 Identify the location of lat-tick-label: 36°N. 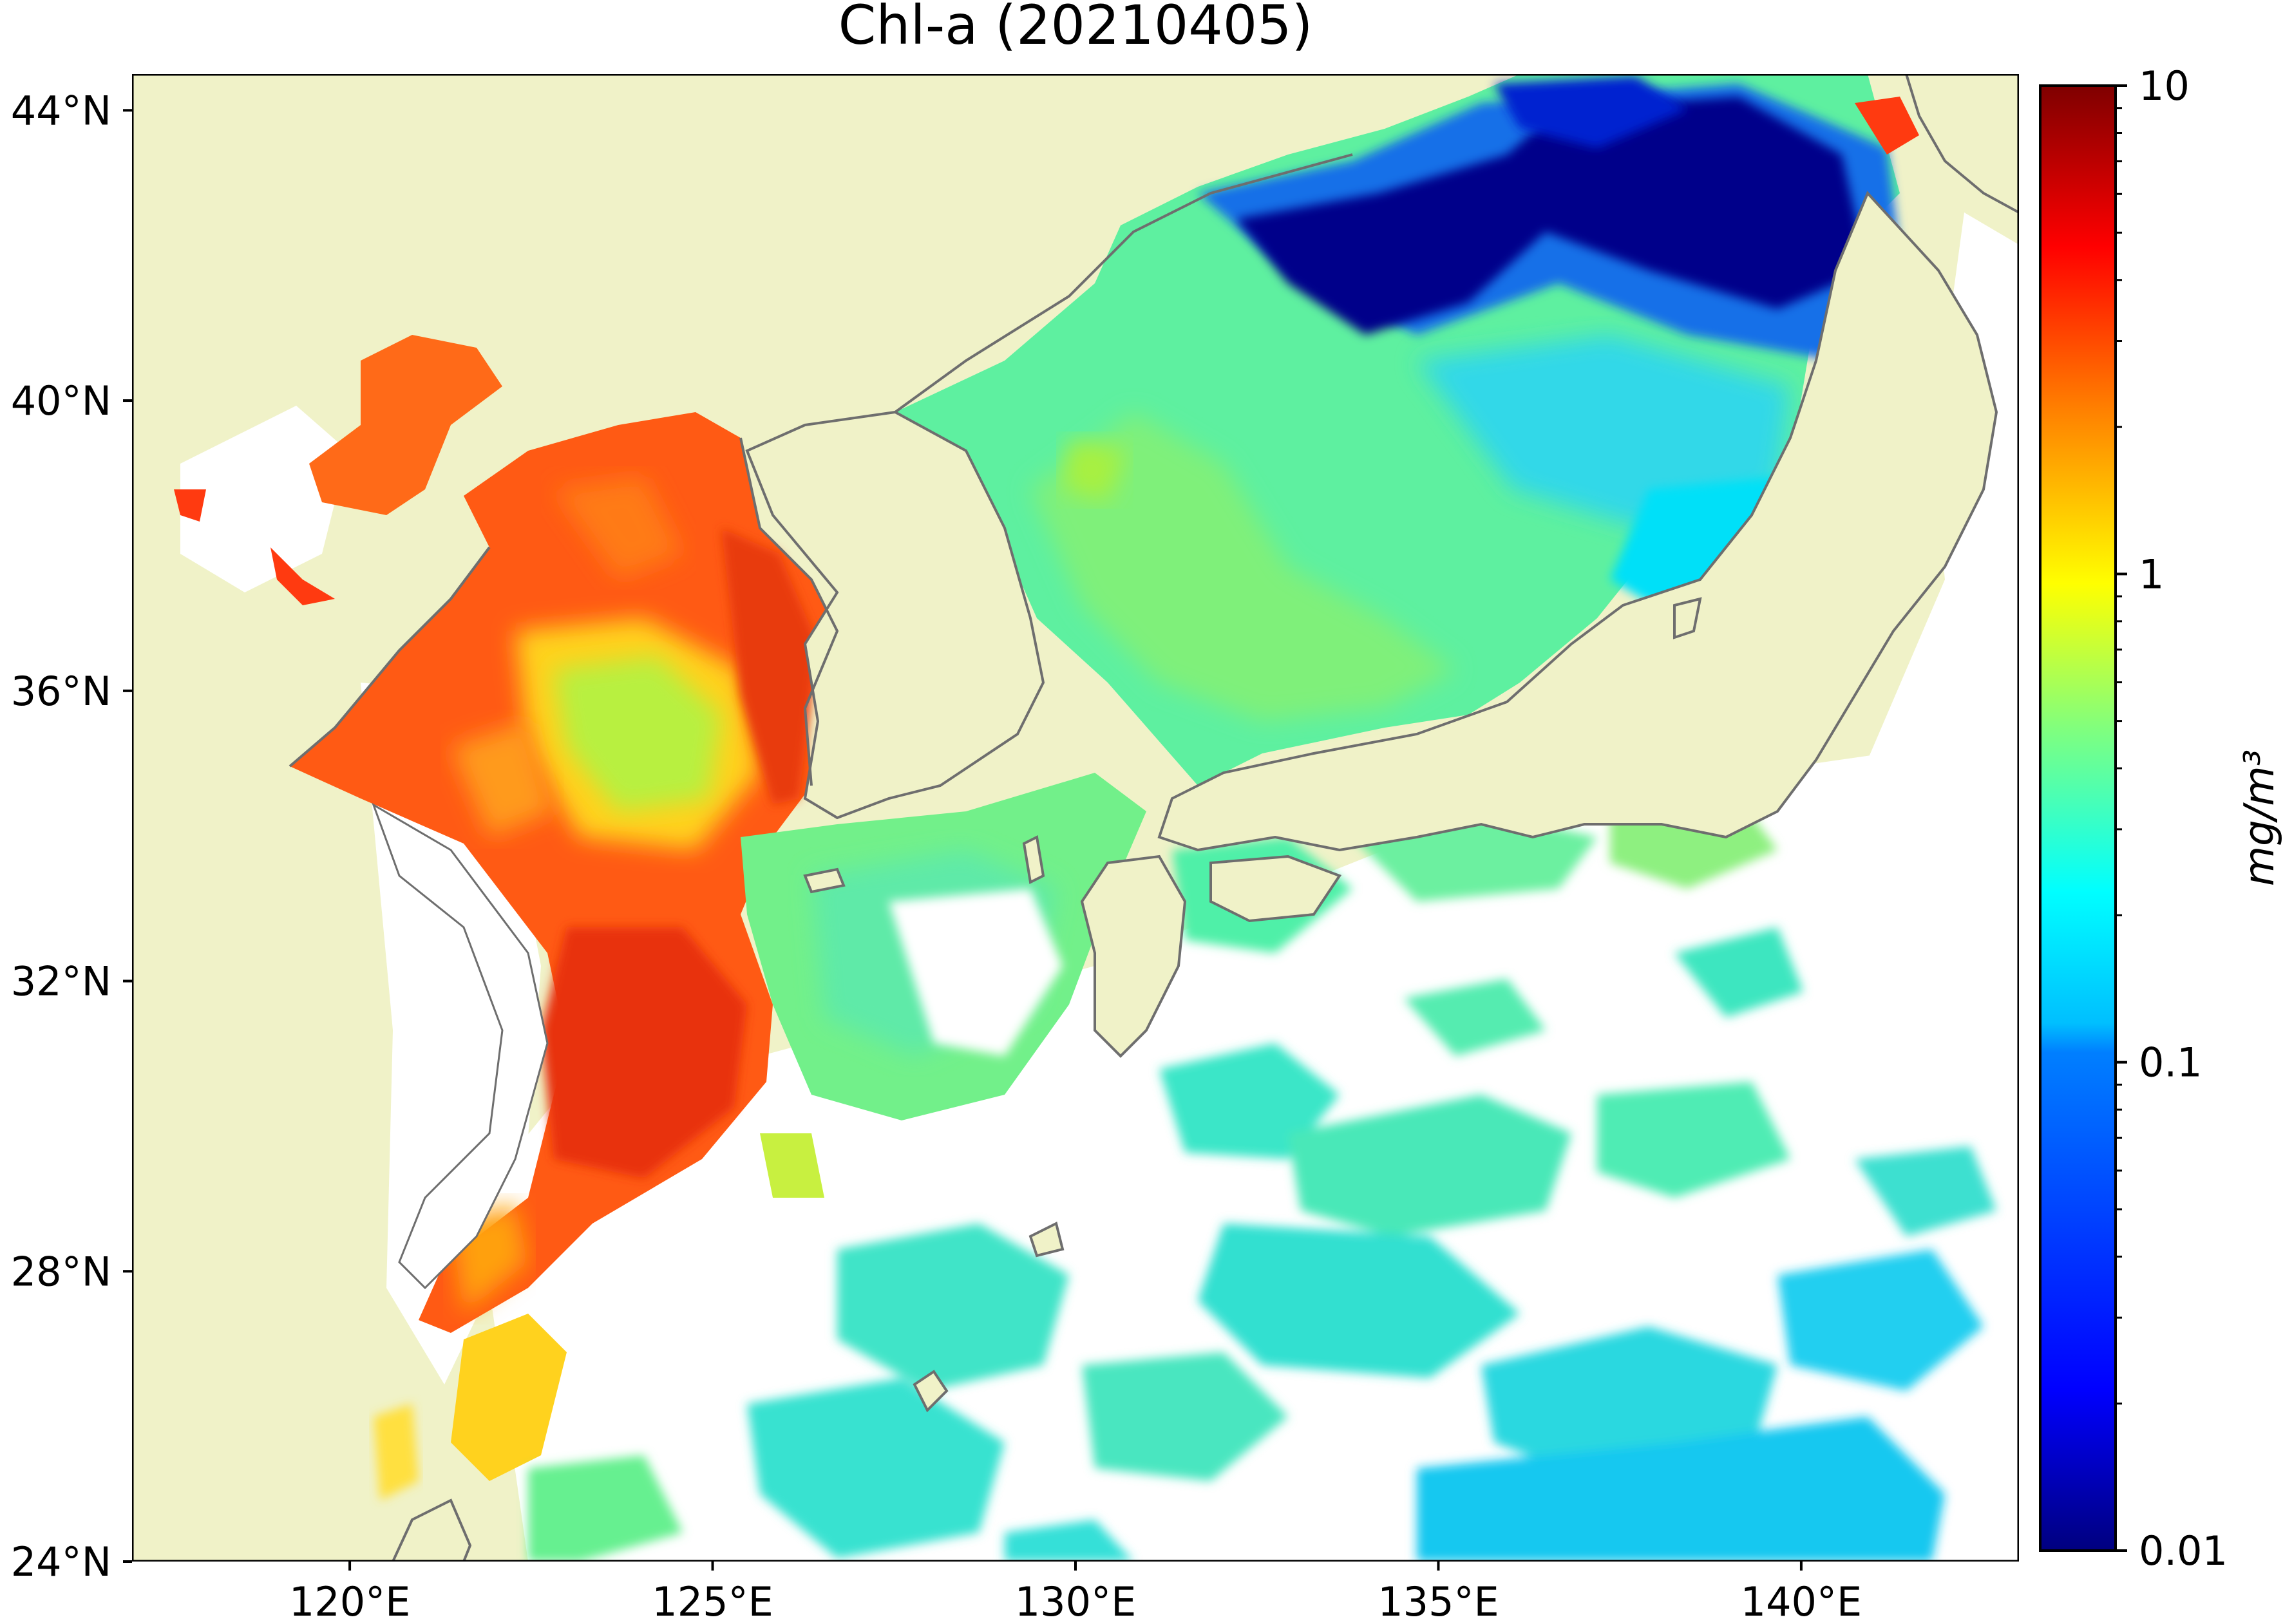
(61, 691).